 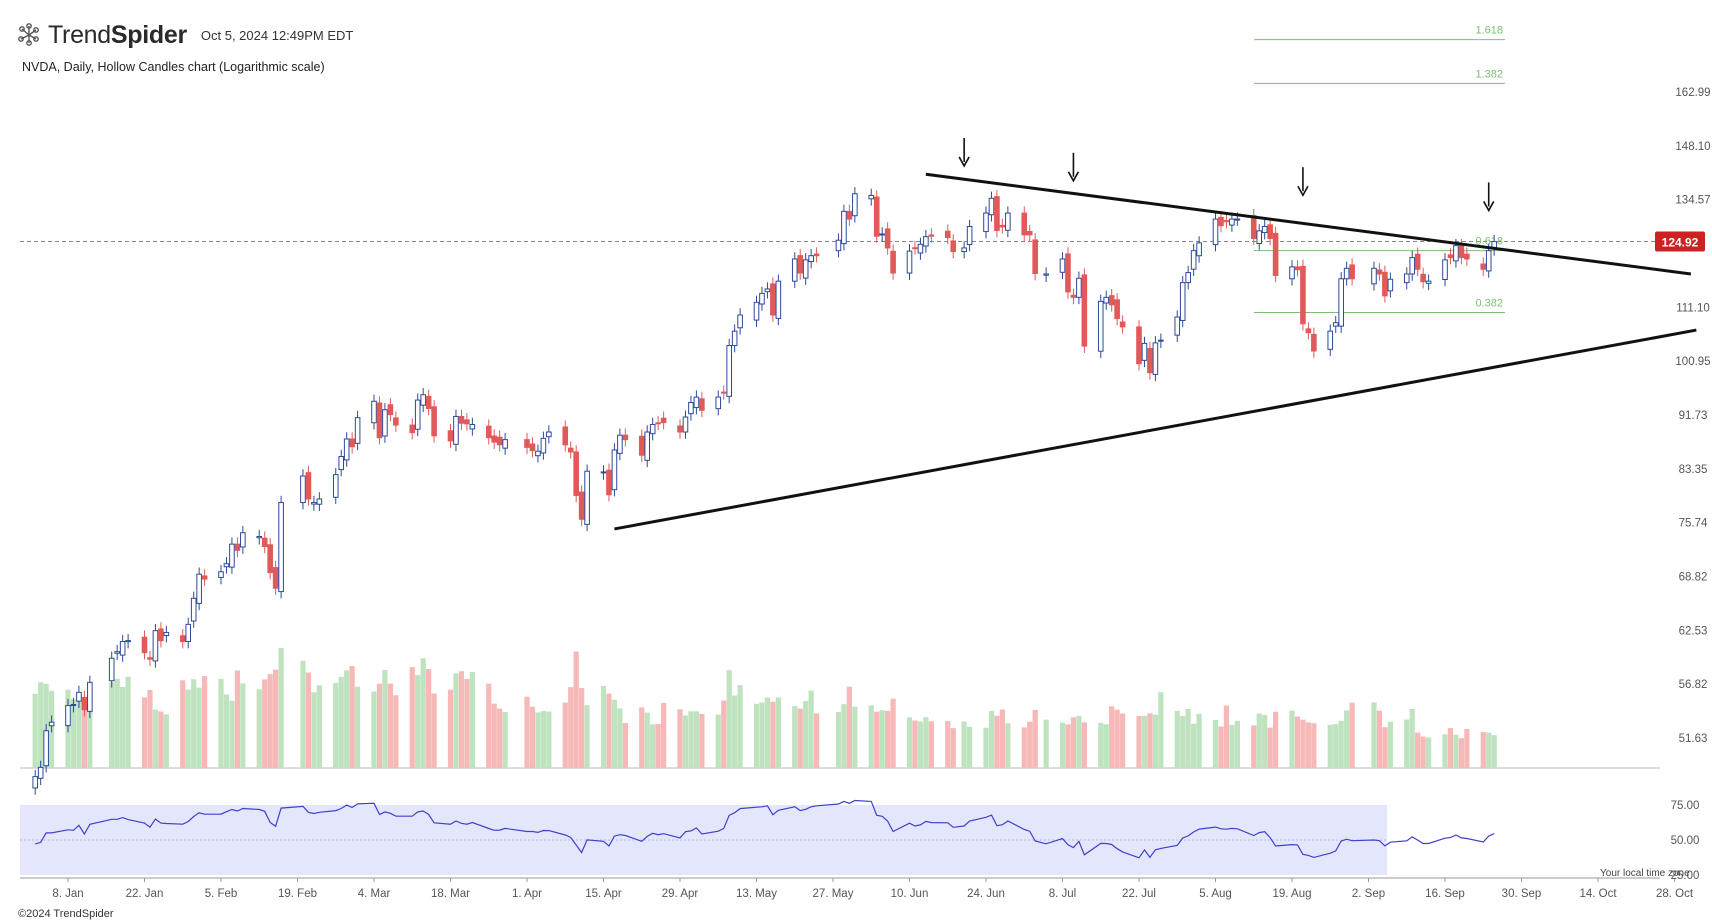 I want to click on x-tick-label: 5. Feb, so click(x=221, y=894).